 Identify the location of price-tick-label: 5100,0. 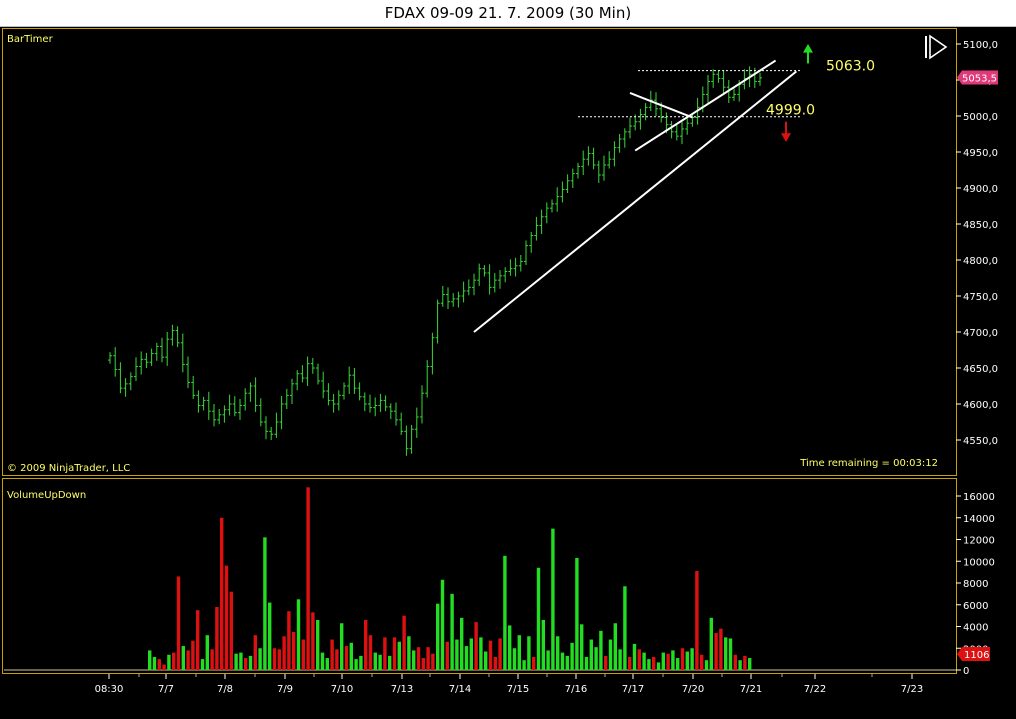
(980, 45).